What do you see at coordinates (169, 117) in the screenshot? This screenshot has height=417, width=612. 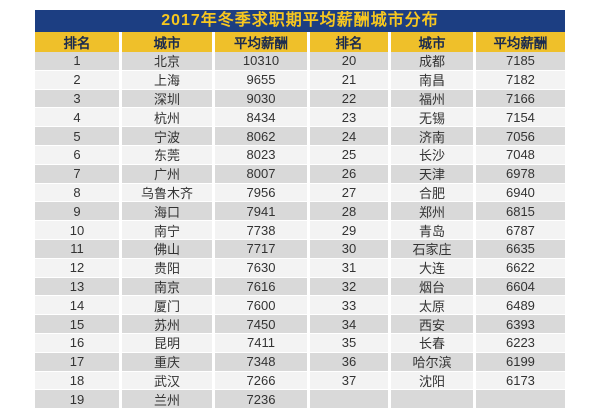 I see `cell-city: 杭州` at bounding box center [169, 117].